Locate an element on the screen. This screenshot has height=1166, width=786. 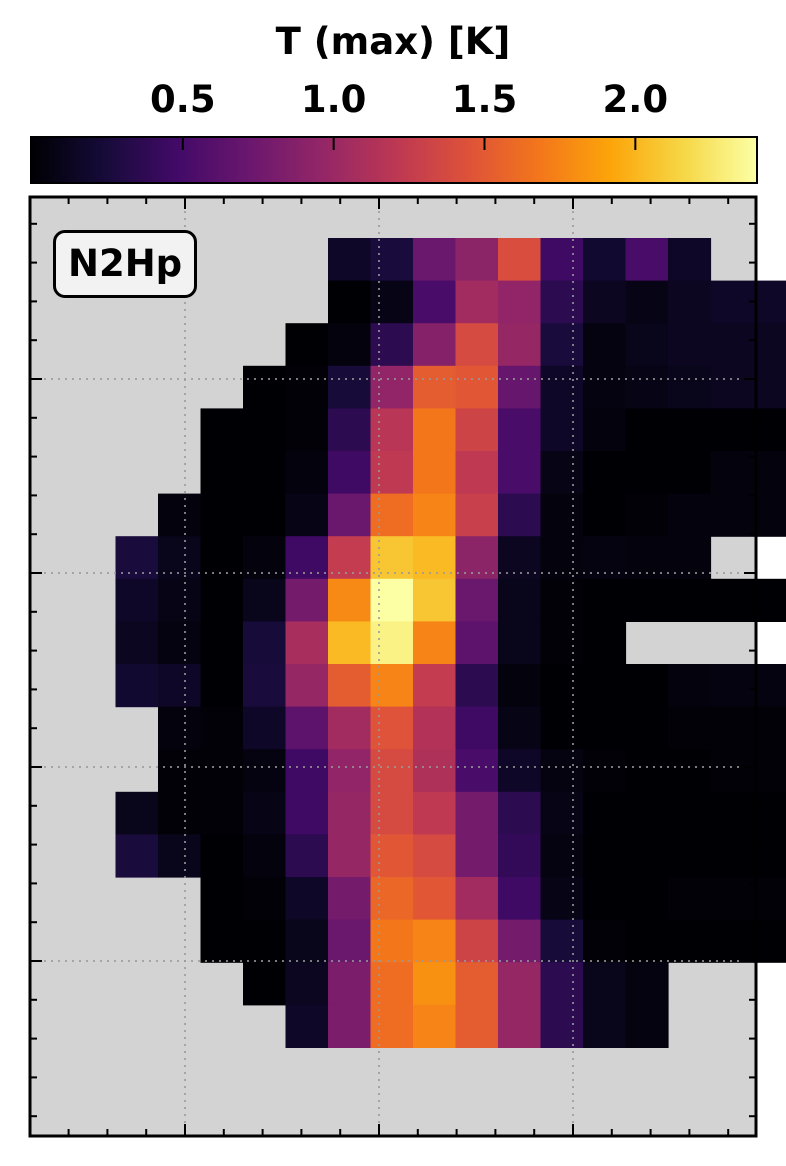
colorbar-tick-label: 0.5 is located at coordinates (183, 99).